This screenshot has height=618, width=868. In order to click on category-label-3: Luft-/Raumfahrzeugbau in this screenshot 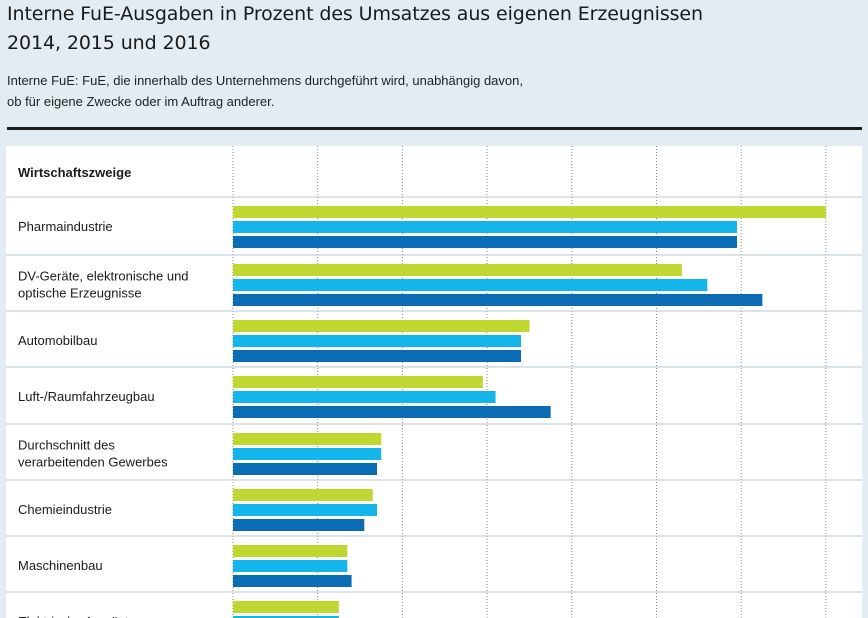, I will do `click(86, 396)`.